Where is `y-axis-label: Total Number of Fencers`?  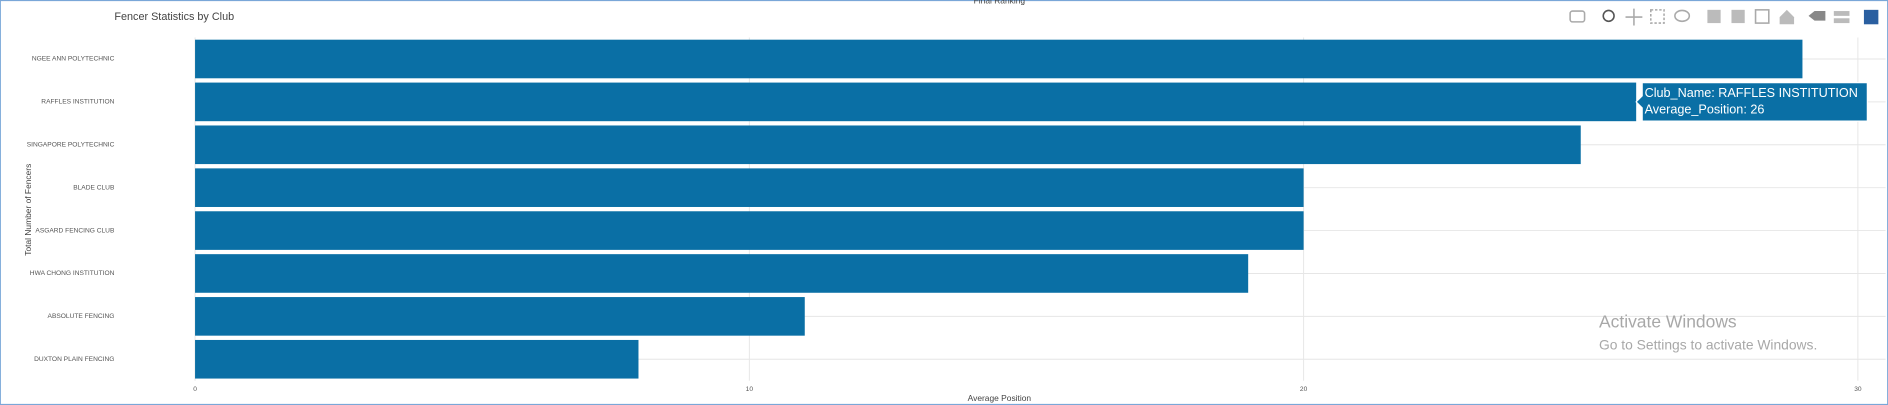
y-axis-label: Total Number of Fencers is located at coordinates (28, 210).